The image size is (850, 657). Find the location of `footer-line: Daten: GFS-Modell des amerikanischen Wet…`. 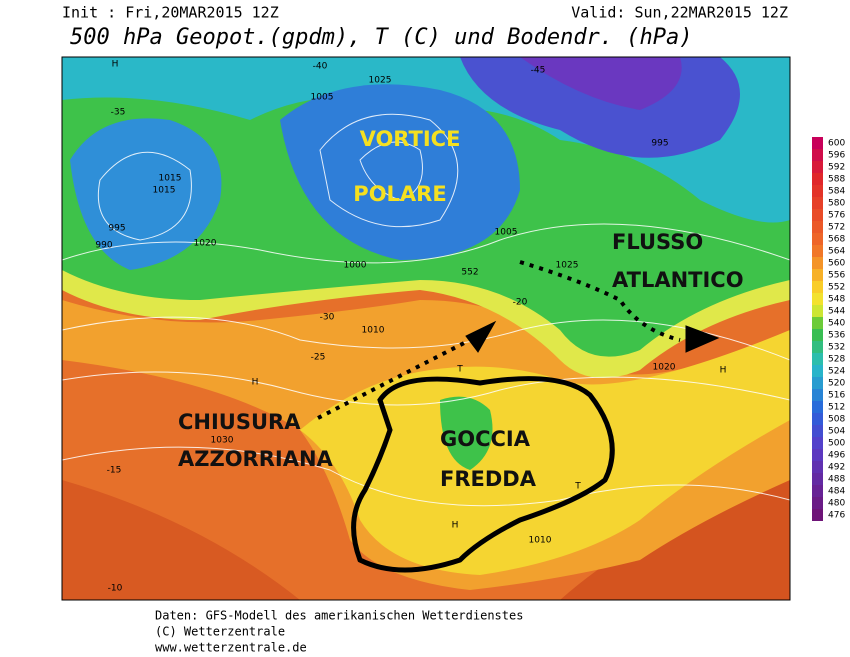

footer-line: Daten: GFS-Modell des amerikanischen Wet… is located at coordinates (339, 616).